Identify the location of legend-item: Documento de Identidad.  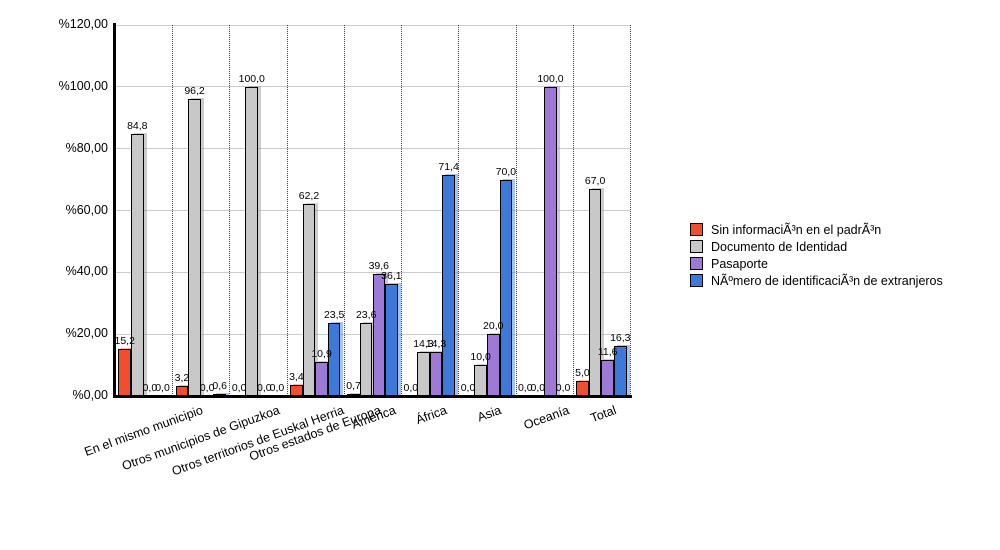
(816, 246).